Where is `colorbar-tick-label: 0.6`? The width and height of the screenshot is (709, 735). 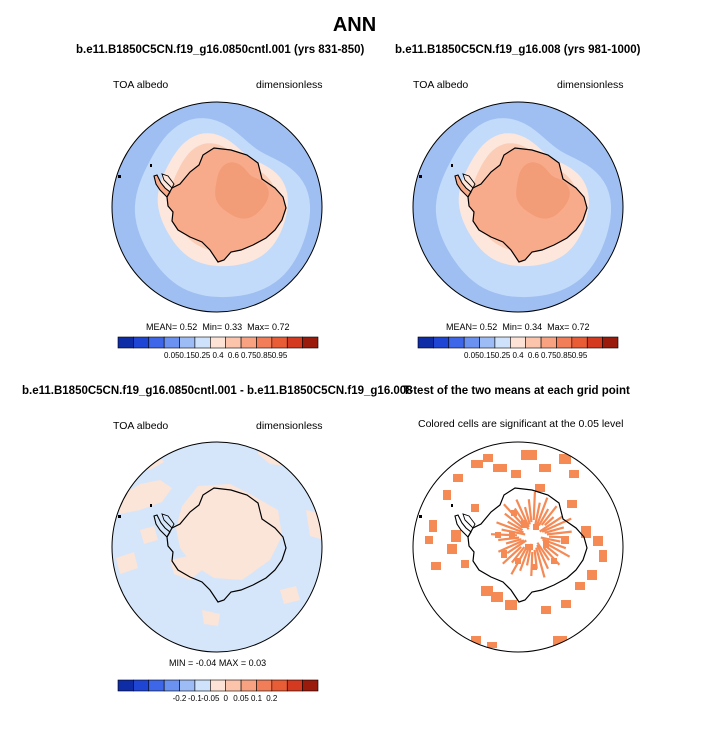 colorbar-tick-label: 0.6 is located at coordinates (234, 355).